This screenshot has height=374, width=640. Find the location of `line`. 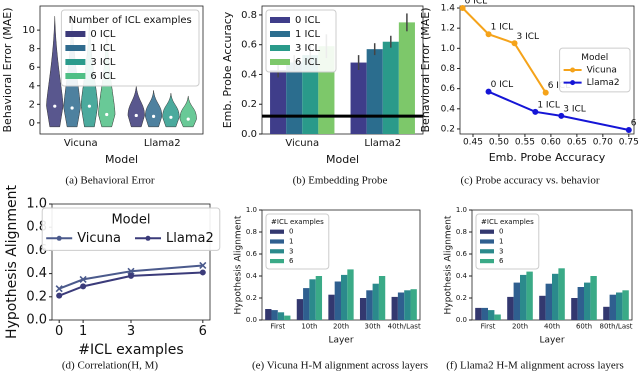

line is located at coordinates (559, 110).